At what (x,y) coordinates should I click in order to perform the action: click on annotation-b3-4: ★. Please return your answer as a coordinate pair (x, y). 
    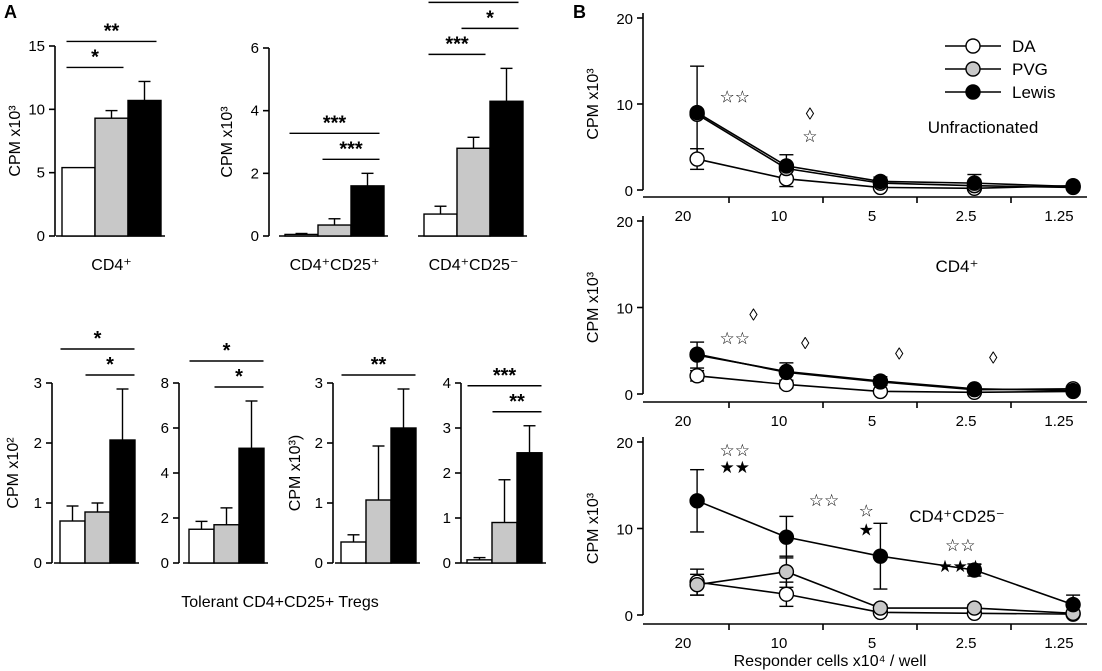
    Looking at the image, I should click on (866, 529).